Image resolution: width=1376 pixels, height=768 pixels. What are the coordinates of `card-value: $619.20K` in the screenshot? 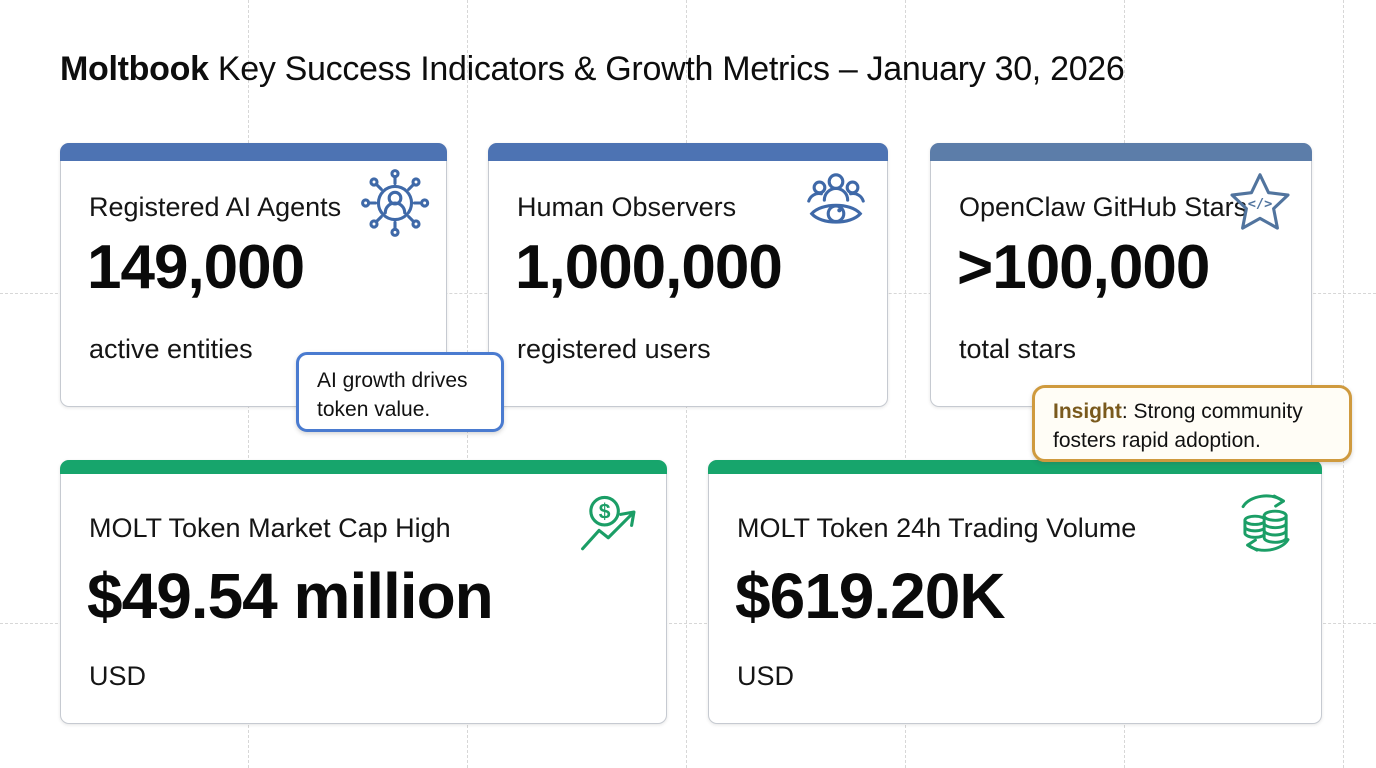 It's located at (870, 596).